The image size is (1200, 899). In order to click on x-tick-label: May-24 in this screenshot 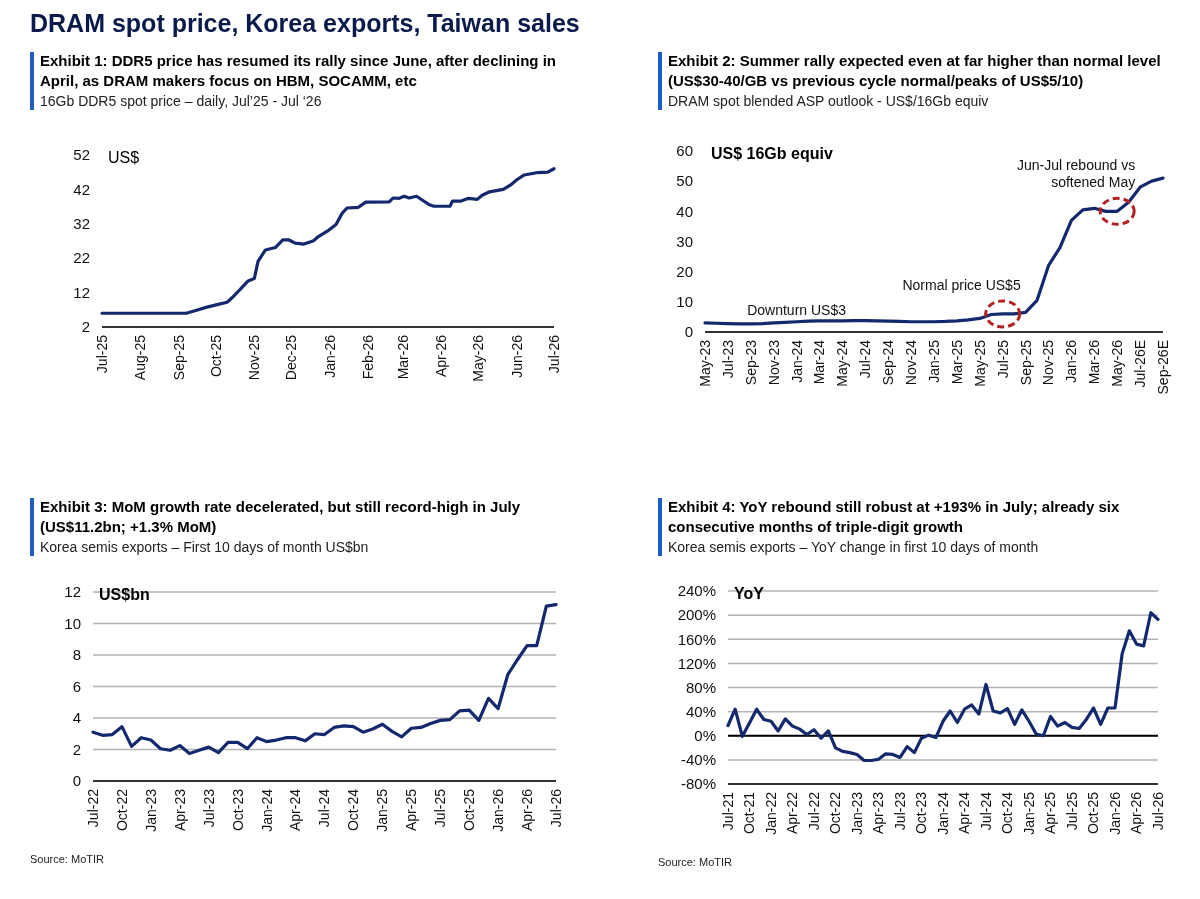, I will do `click(842, 363)`.